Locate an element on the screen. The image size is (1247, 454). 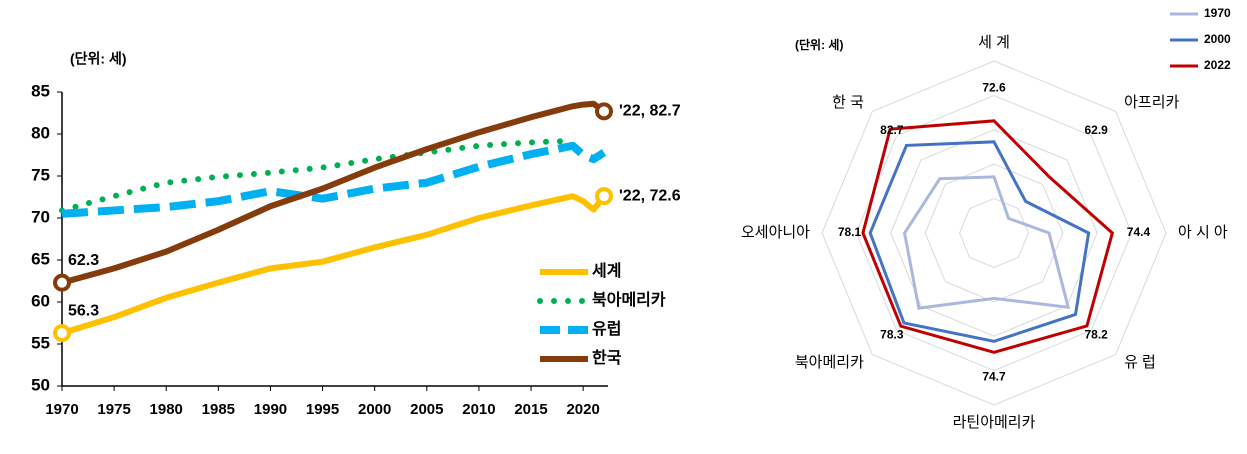
data-label: 62.9 is located at coordinates (1096, 130).